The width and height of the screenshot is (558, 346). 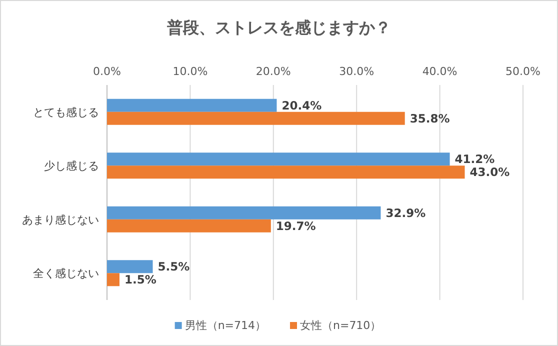 I want to click on data-label: 35.8%, so click(x=430, y=118).